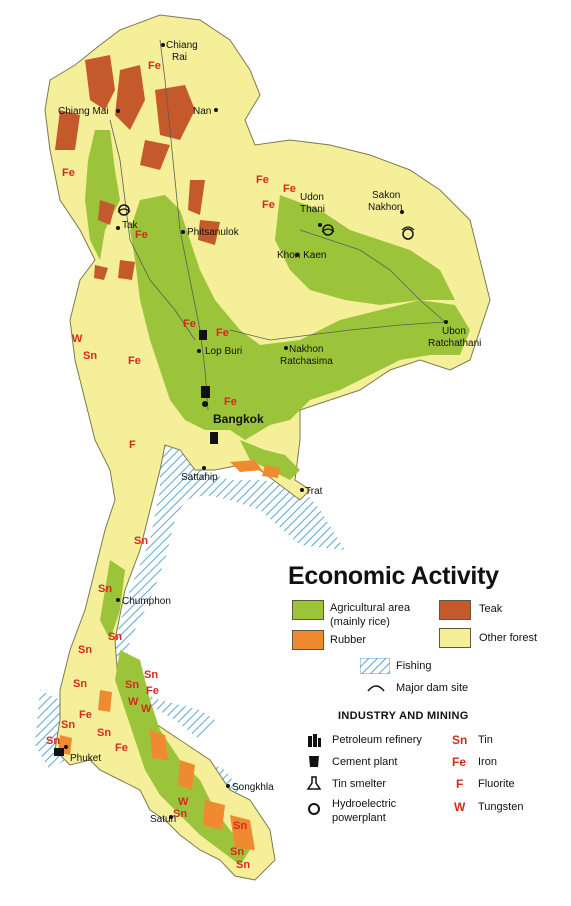  Describe the element at coordinates (132, 445) in the screenshot. I see `mineral-f: F` at that location.